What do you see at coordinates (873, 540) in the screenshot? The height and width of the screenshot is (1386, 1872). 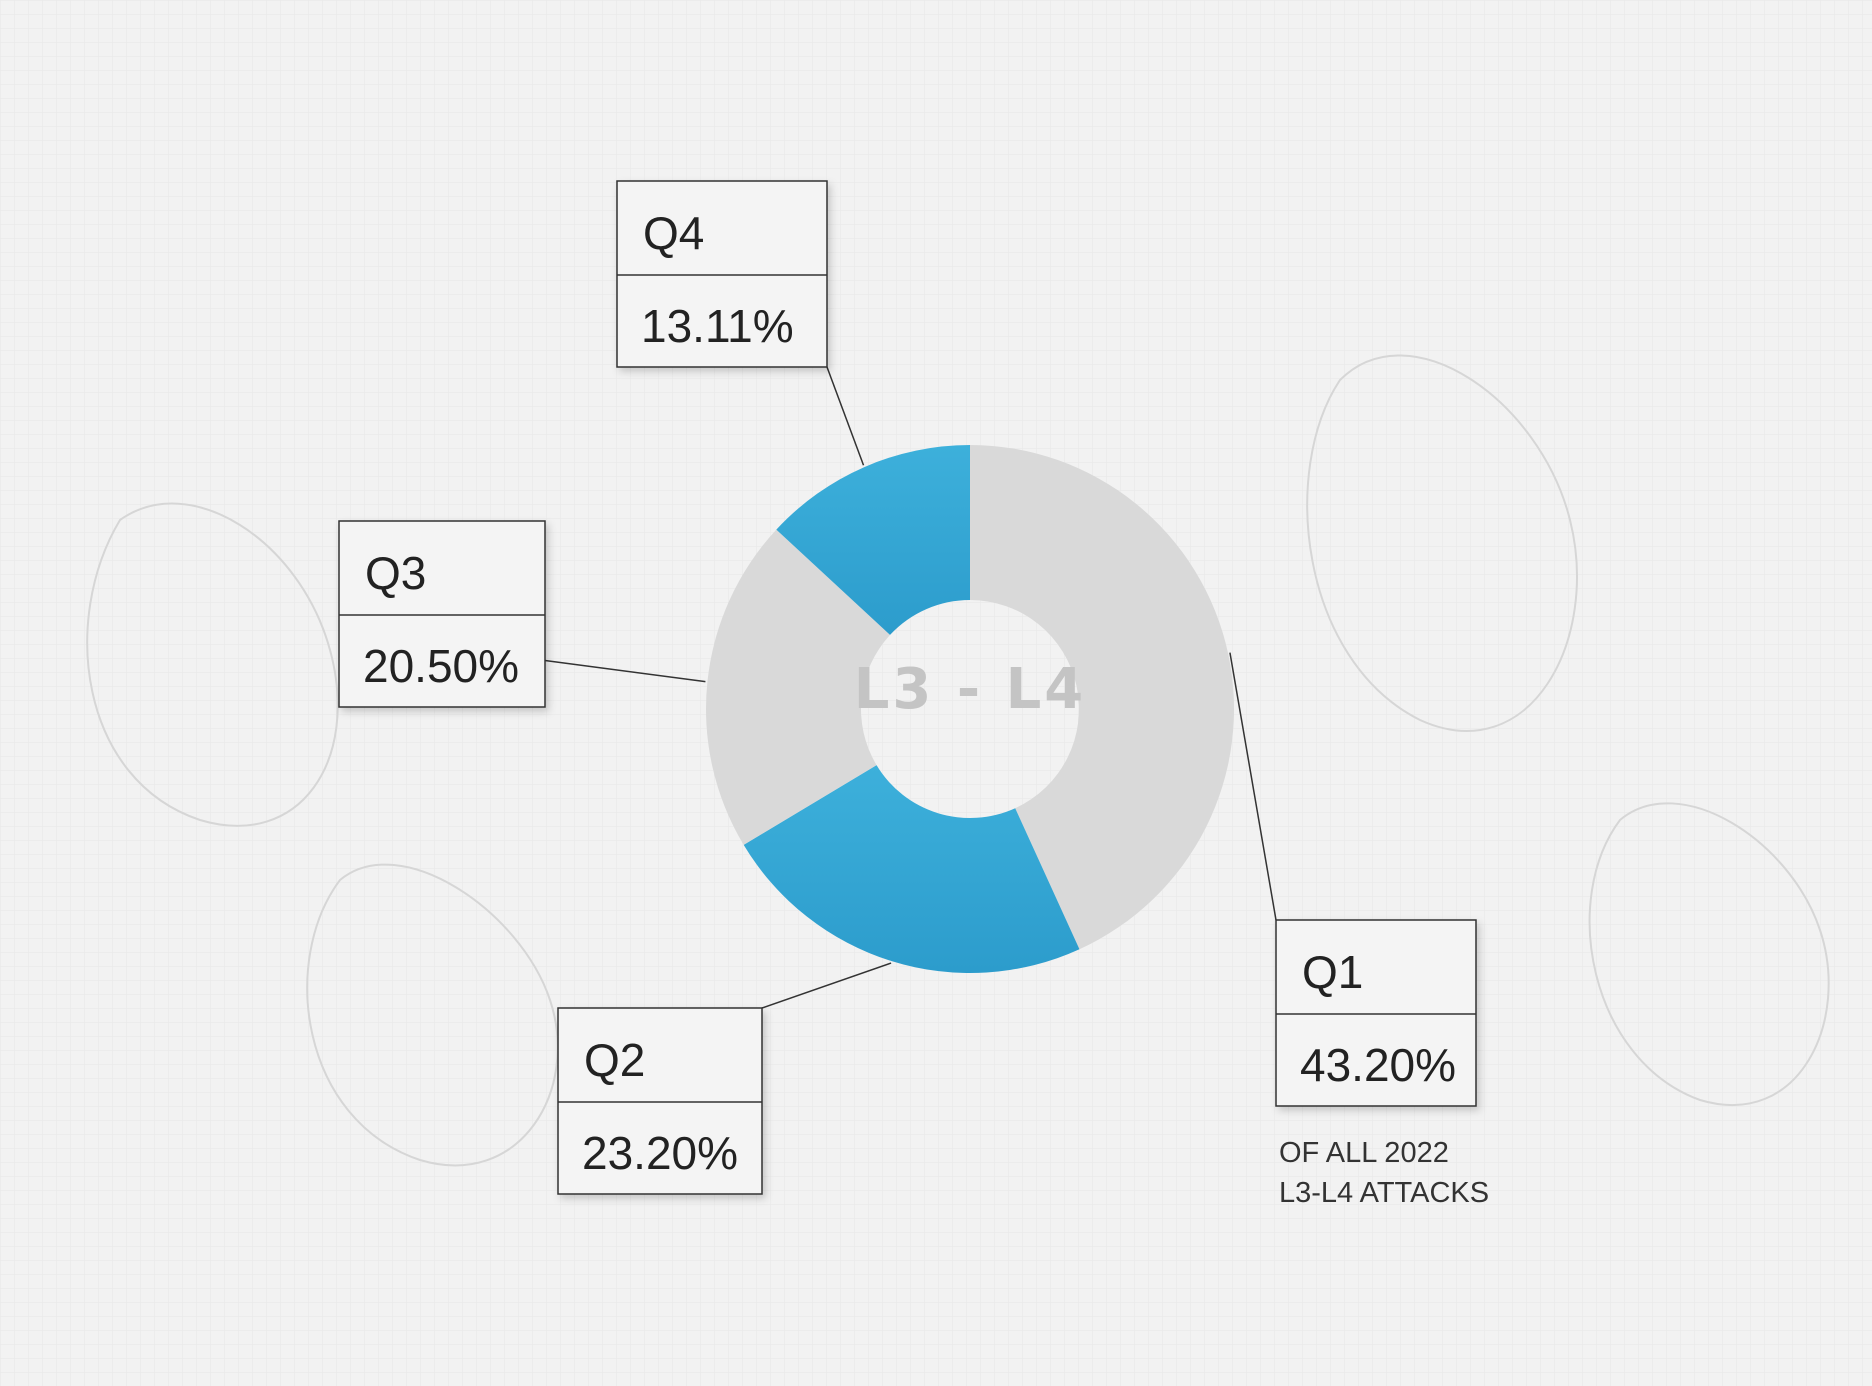 I see `slice-q4` at bounding box center [873, 540].